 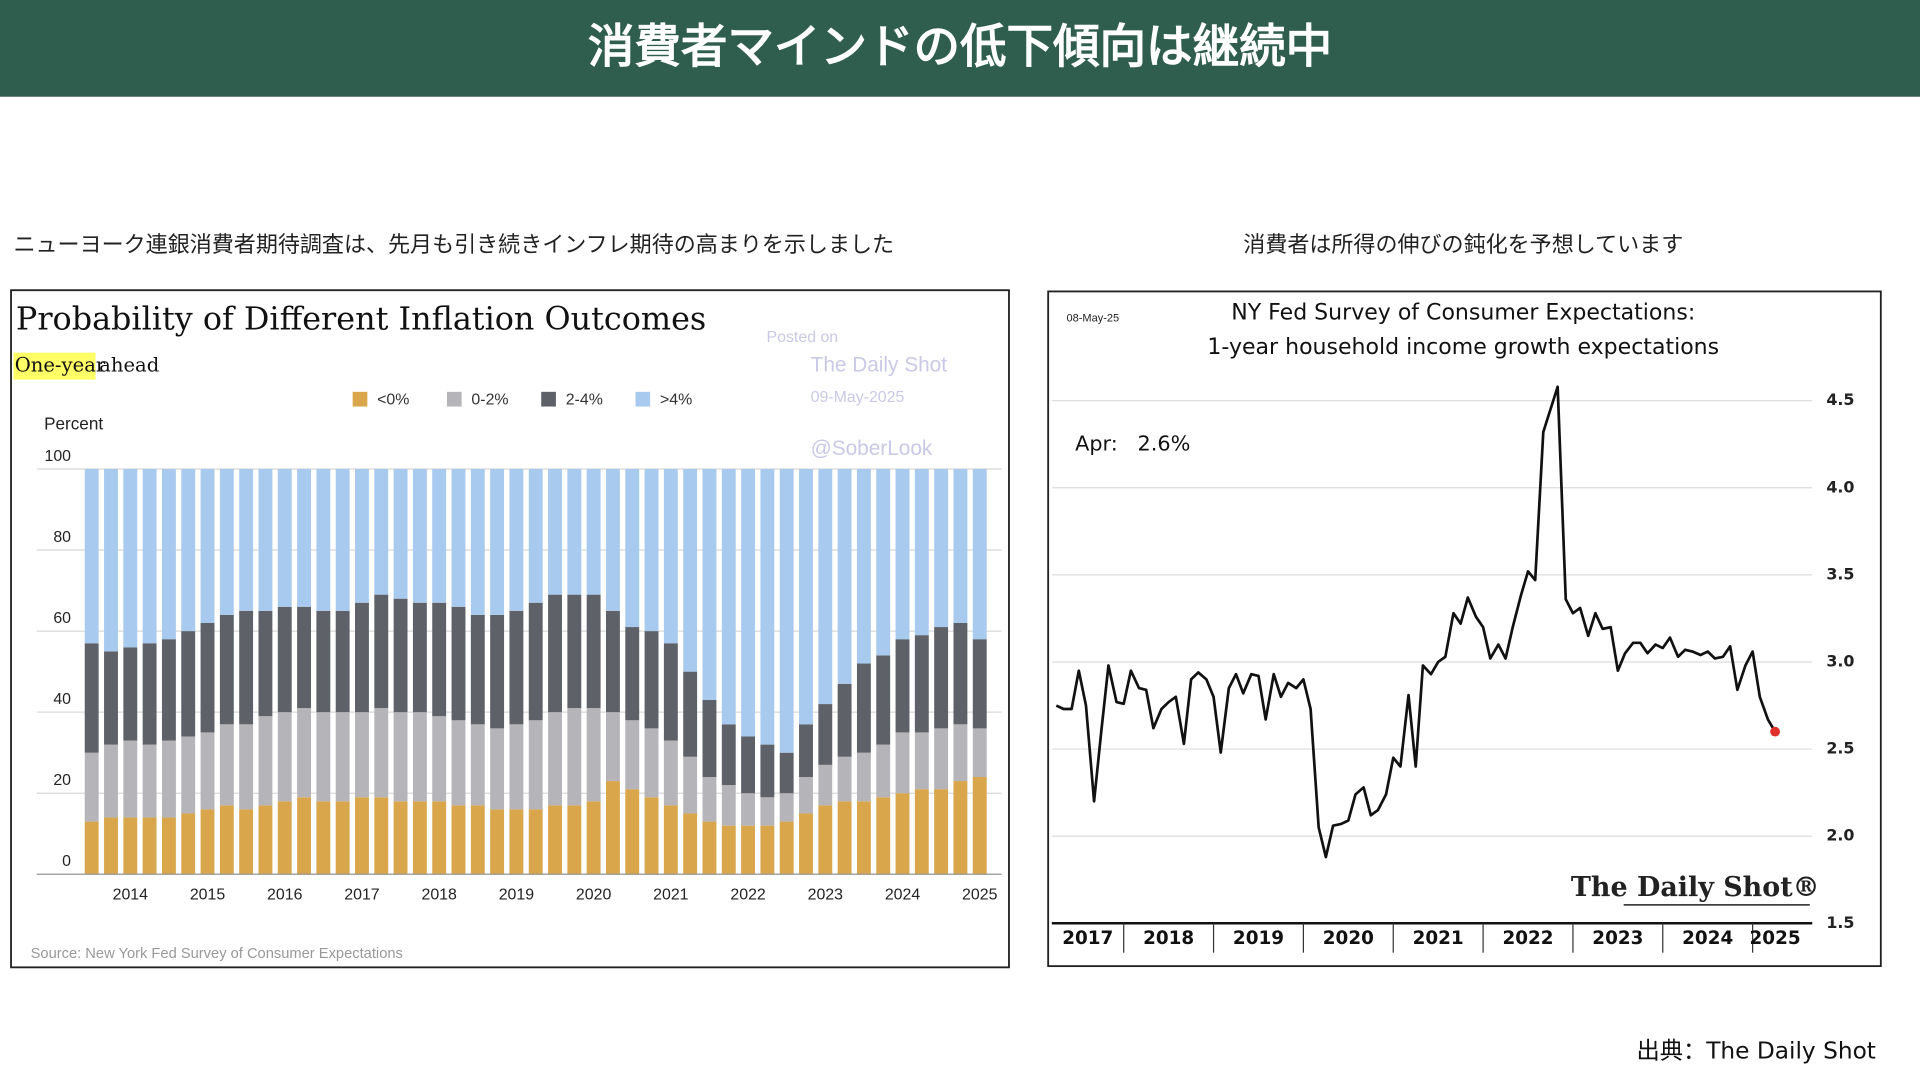 What do you see at coordinates (960, 47) in the screenshot?
I see `slide-title: 消費者マインドの低下傾向は継続中` at bounding box center [960, 47].